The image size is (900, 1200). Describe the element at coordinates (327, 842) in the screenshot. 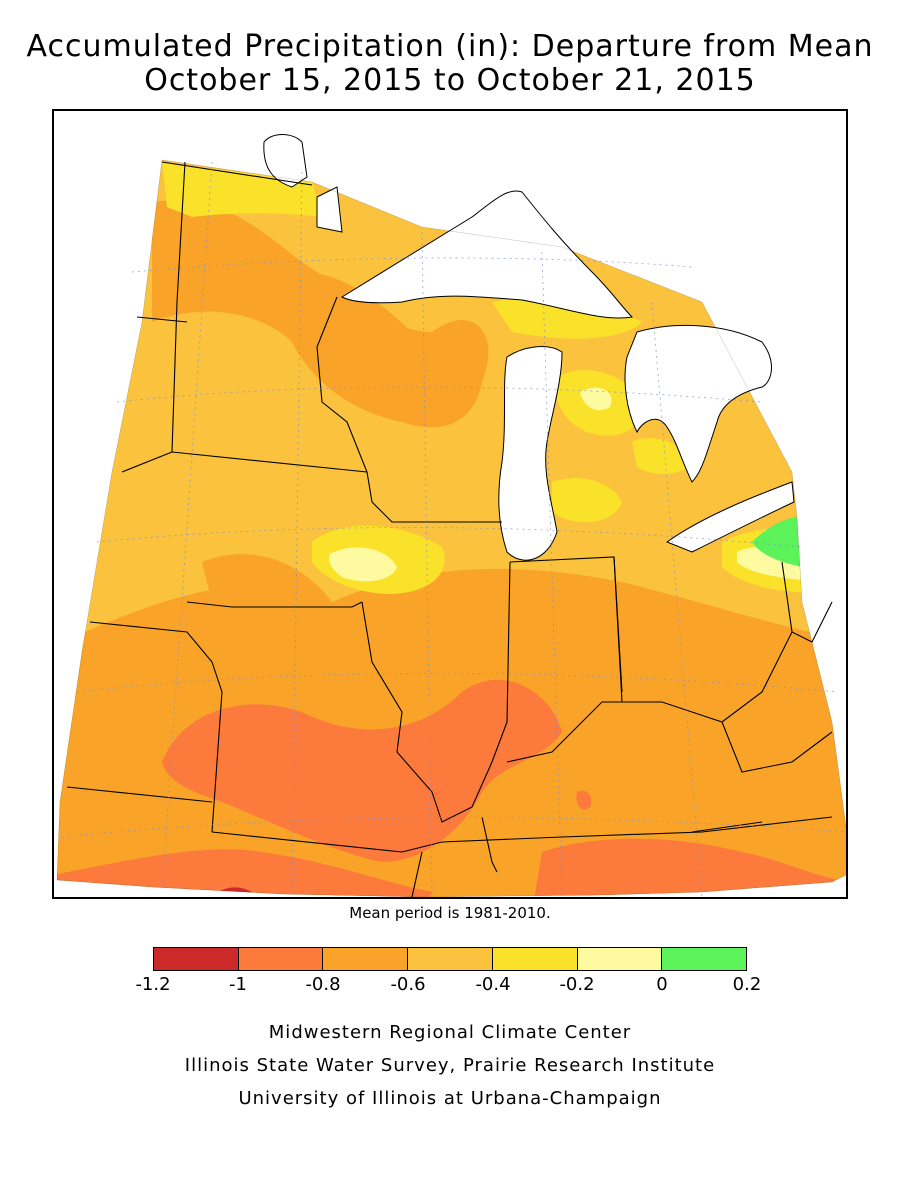

I see `border-mo-ar` at that location.